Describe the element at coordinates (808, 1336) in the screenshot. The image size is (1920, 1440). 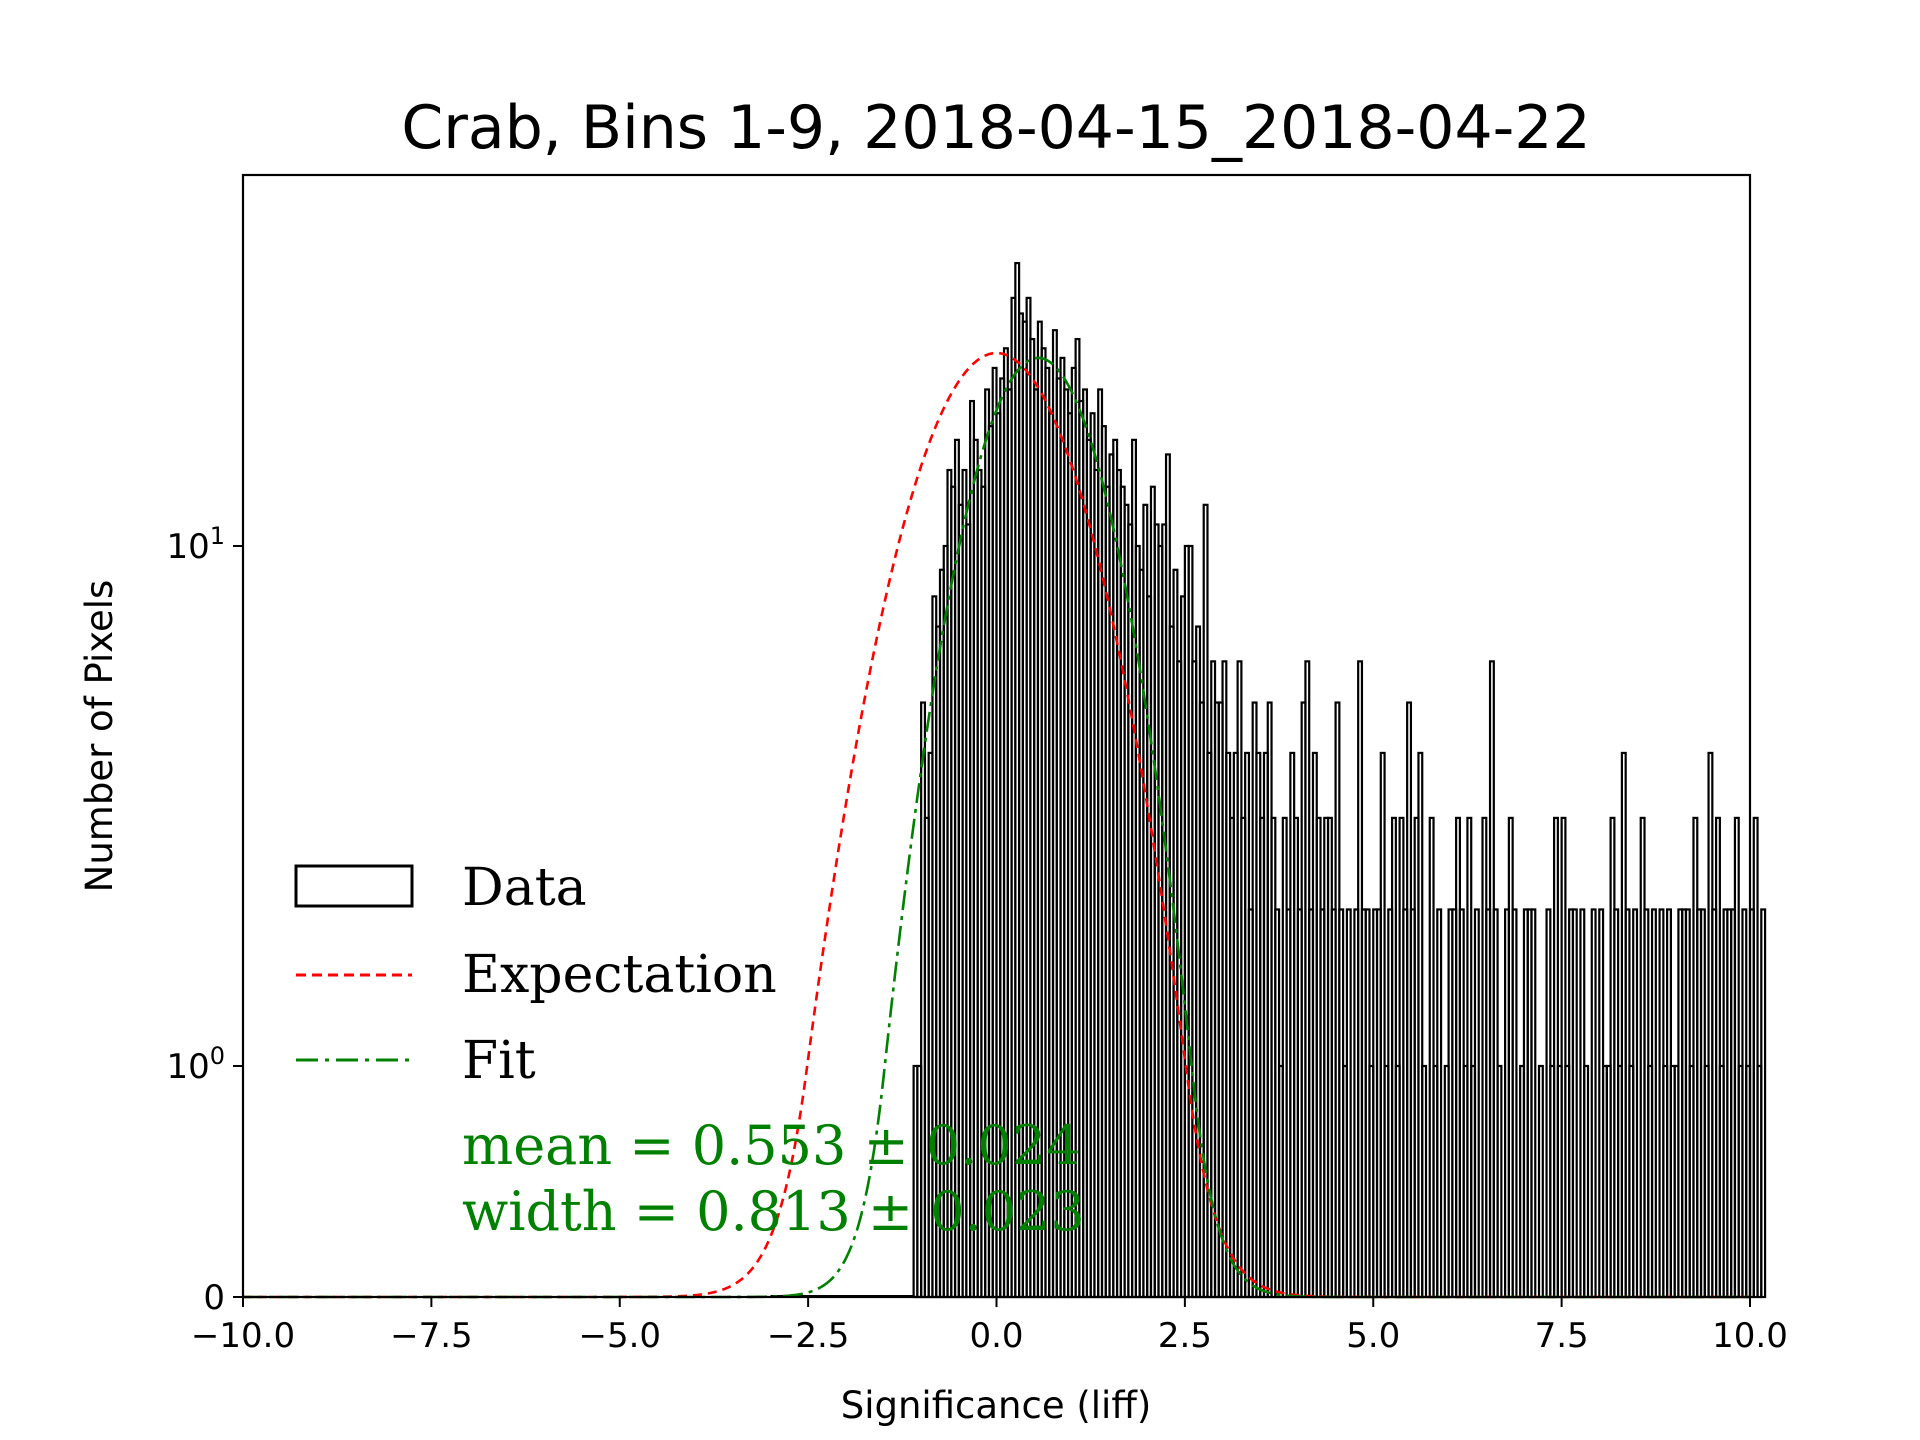
I see `x-tick-label: −2.5` at that location.